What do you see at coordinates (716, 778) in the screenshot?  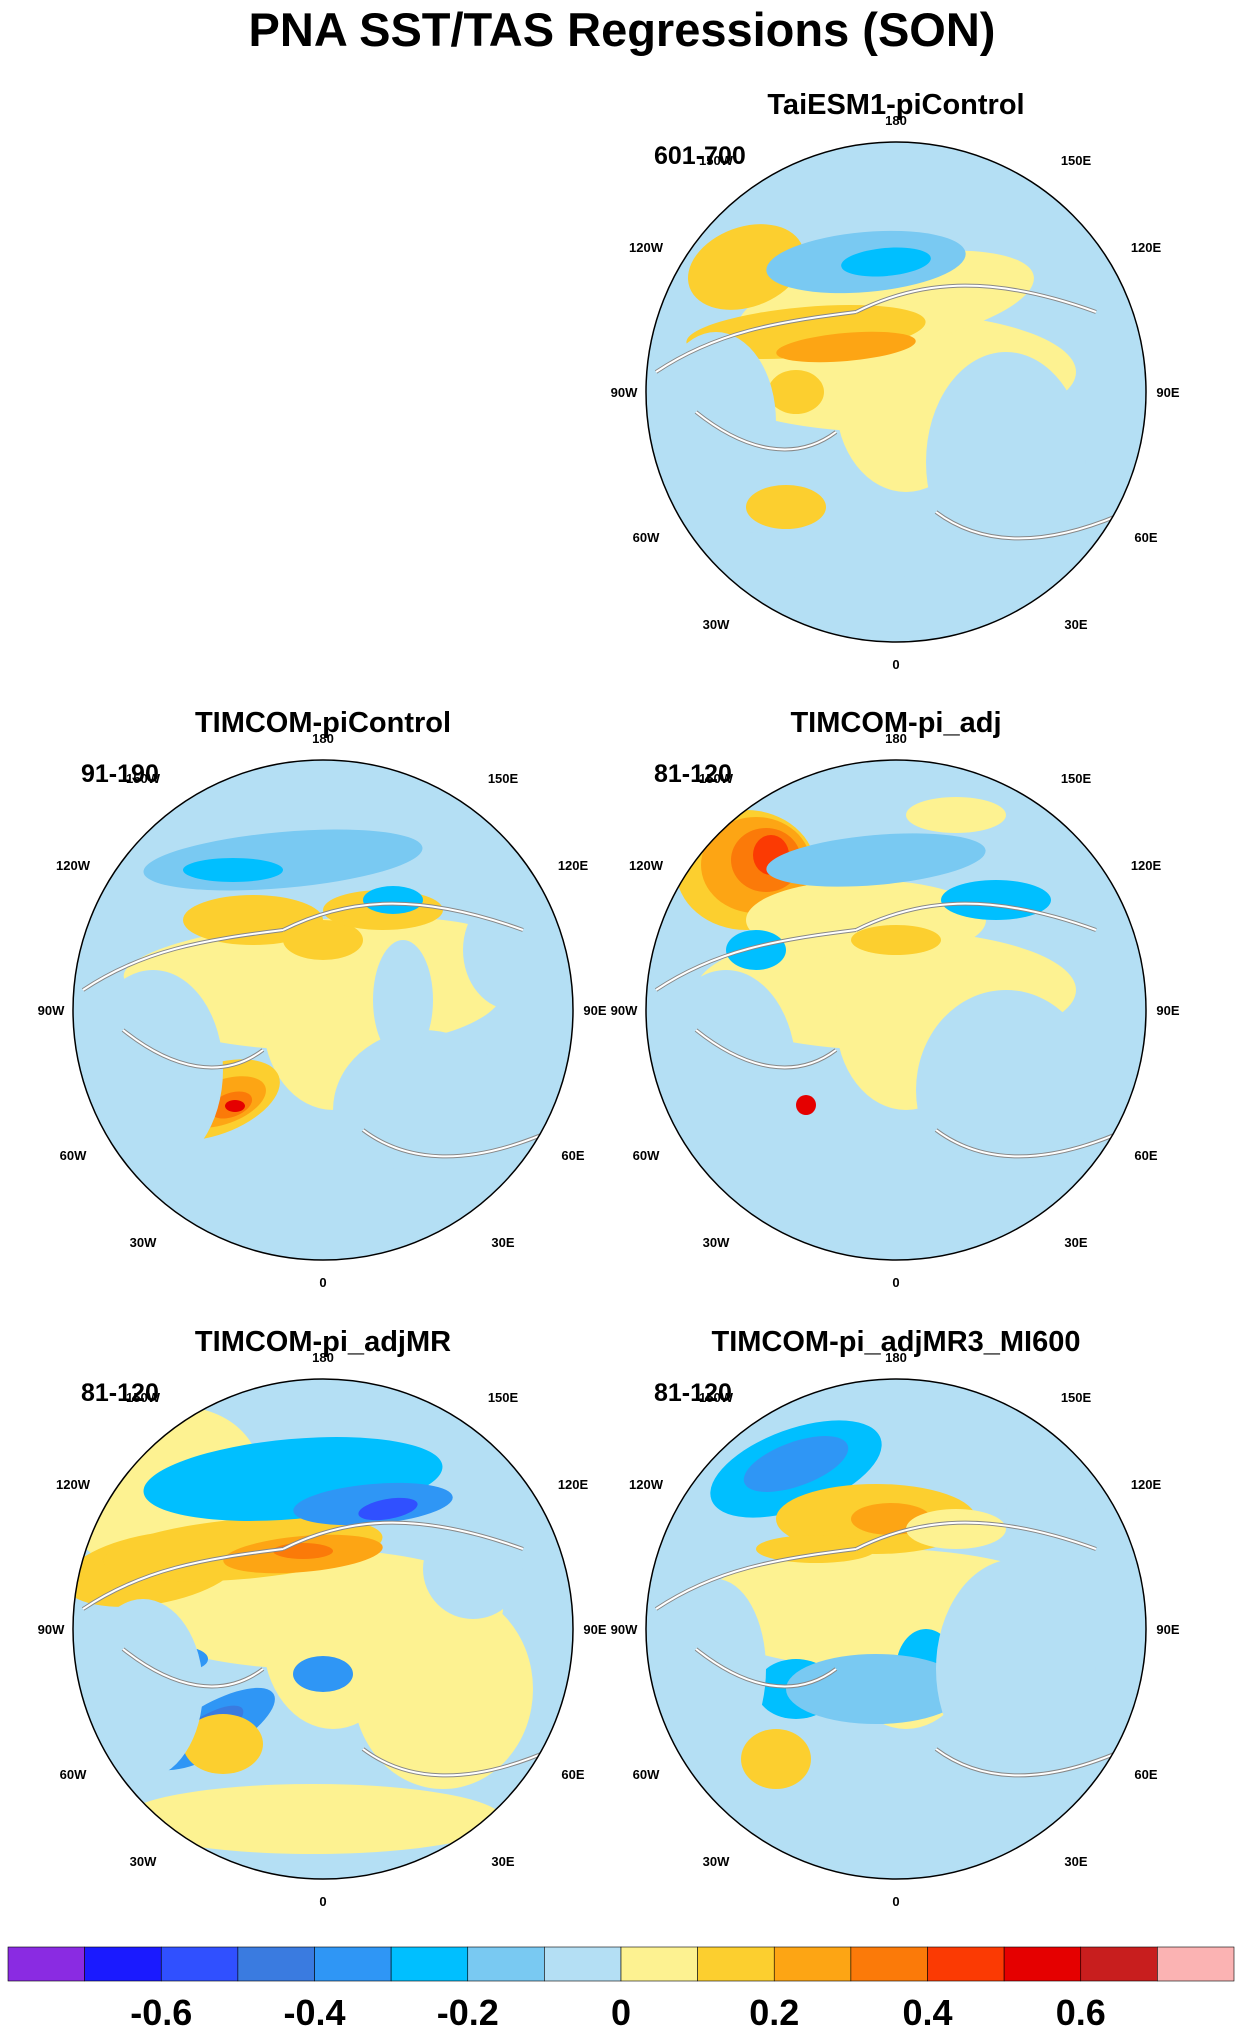 I see `longitude-label: 150W` at bounding box center [716, 778].